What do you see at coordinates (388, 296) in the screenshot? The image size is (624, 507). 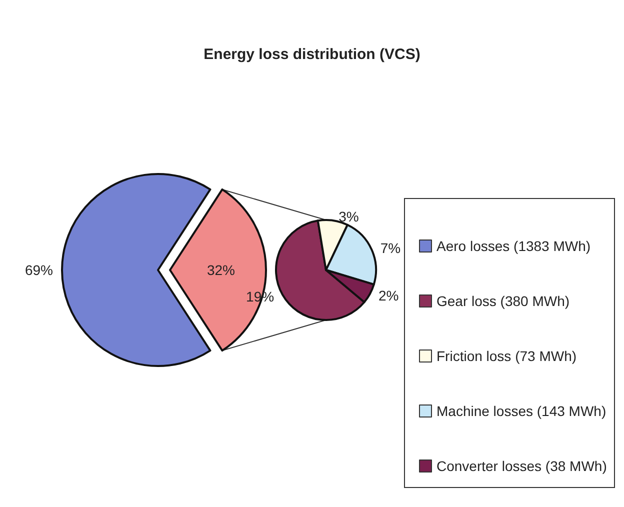 I see `data-label: 2%` at bounding box center [388, 296].